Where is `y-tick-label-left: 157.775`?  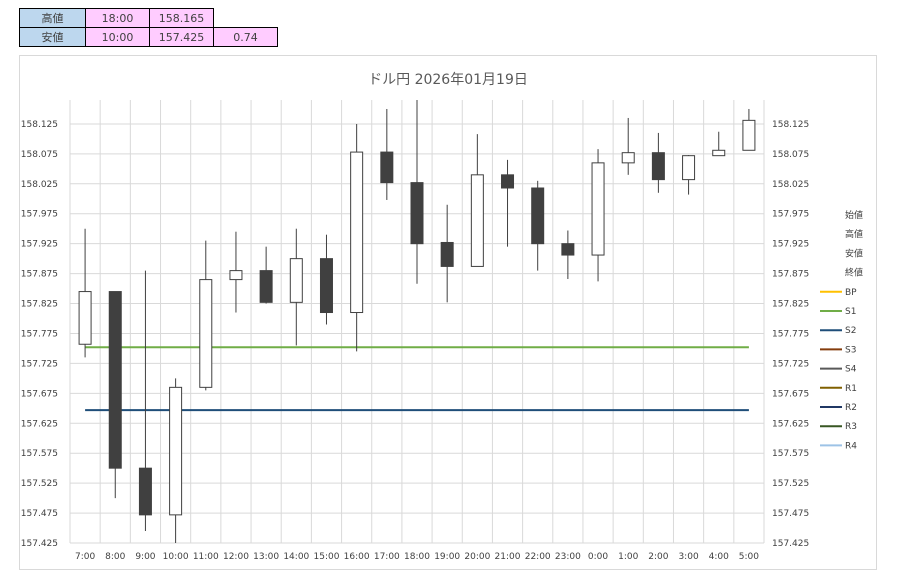
y-tick-label-left: 157.775 is located at coordinates (39, 334).